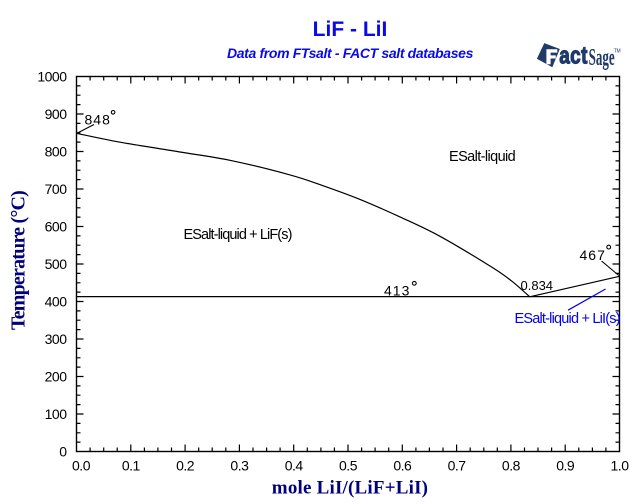 This screenshot has width=640, height=504. Describe the element at coordinates (56, 114) in the screenshot. I see `svg-text: 900` at that location.